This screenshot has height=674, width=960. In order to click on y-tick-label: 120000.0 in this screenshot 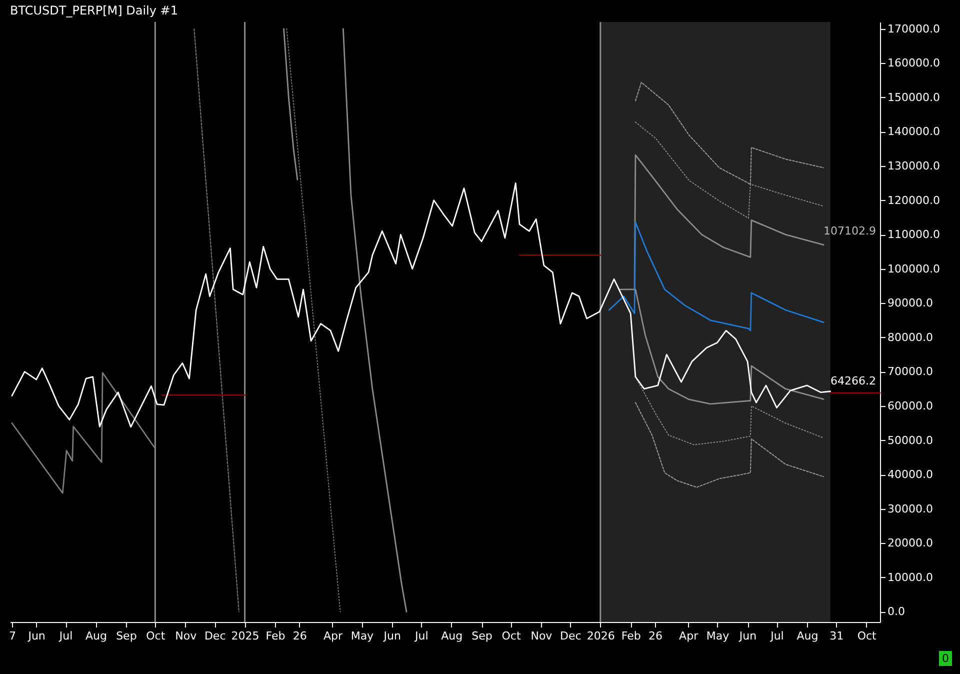, I will do `click(914, 200)`.